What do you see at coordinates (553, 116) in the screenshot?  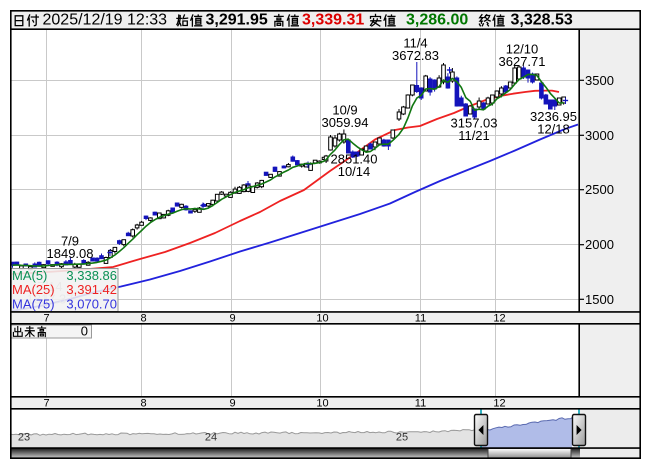 I see `svg-text: 3236.95` at bounding box center [553, 116].